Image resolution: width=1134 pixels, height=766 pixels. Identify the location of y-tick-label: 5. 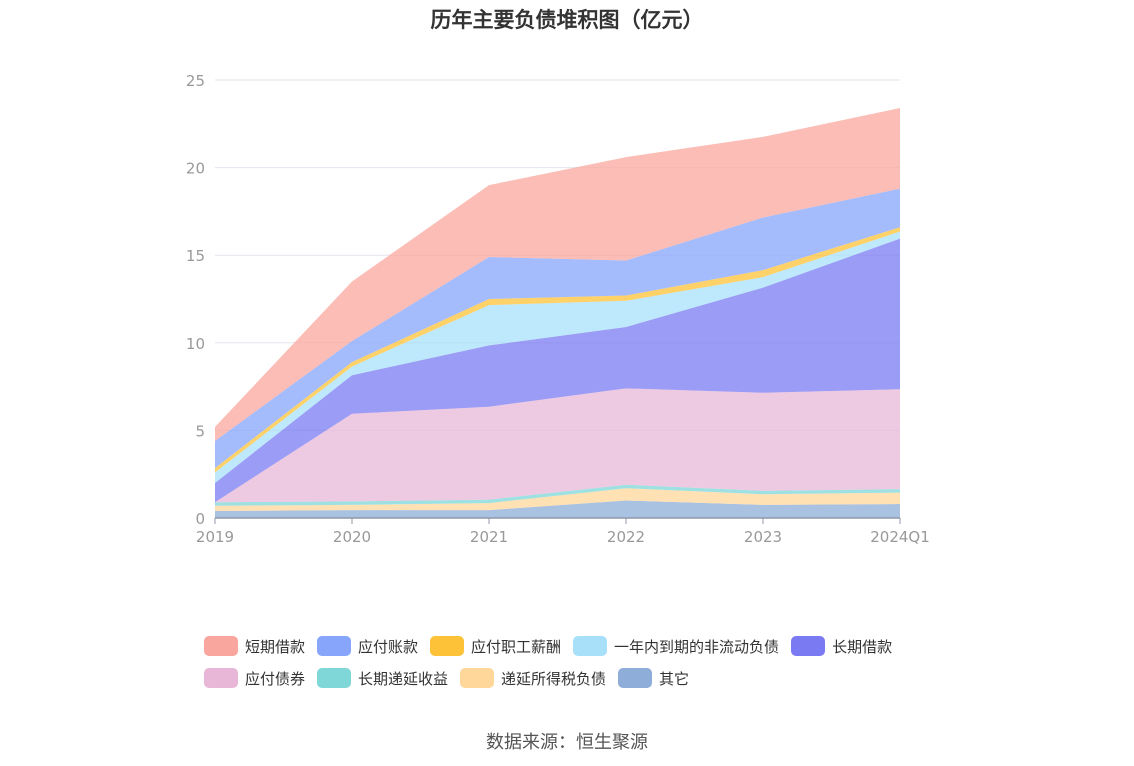
(200, 431).